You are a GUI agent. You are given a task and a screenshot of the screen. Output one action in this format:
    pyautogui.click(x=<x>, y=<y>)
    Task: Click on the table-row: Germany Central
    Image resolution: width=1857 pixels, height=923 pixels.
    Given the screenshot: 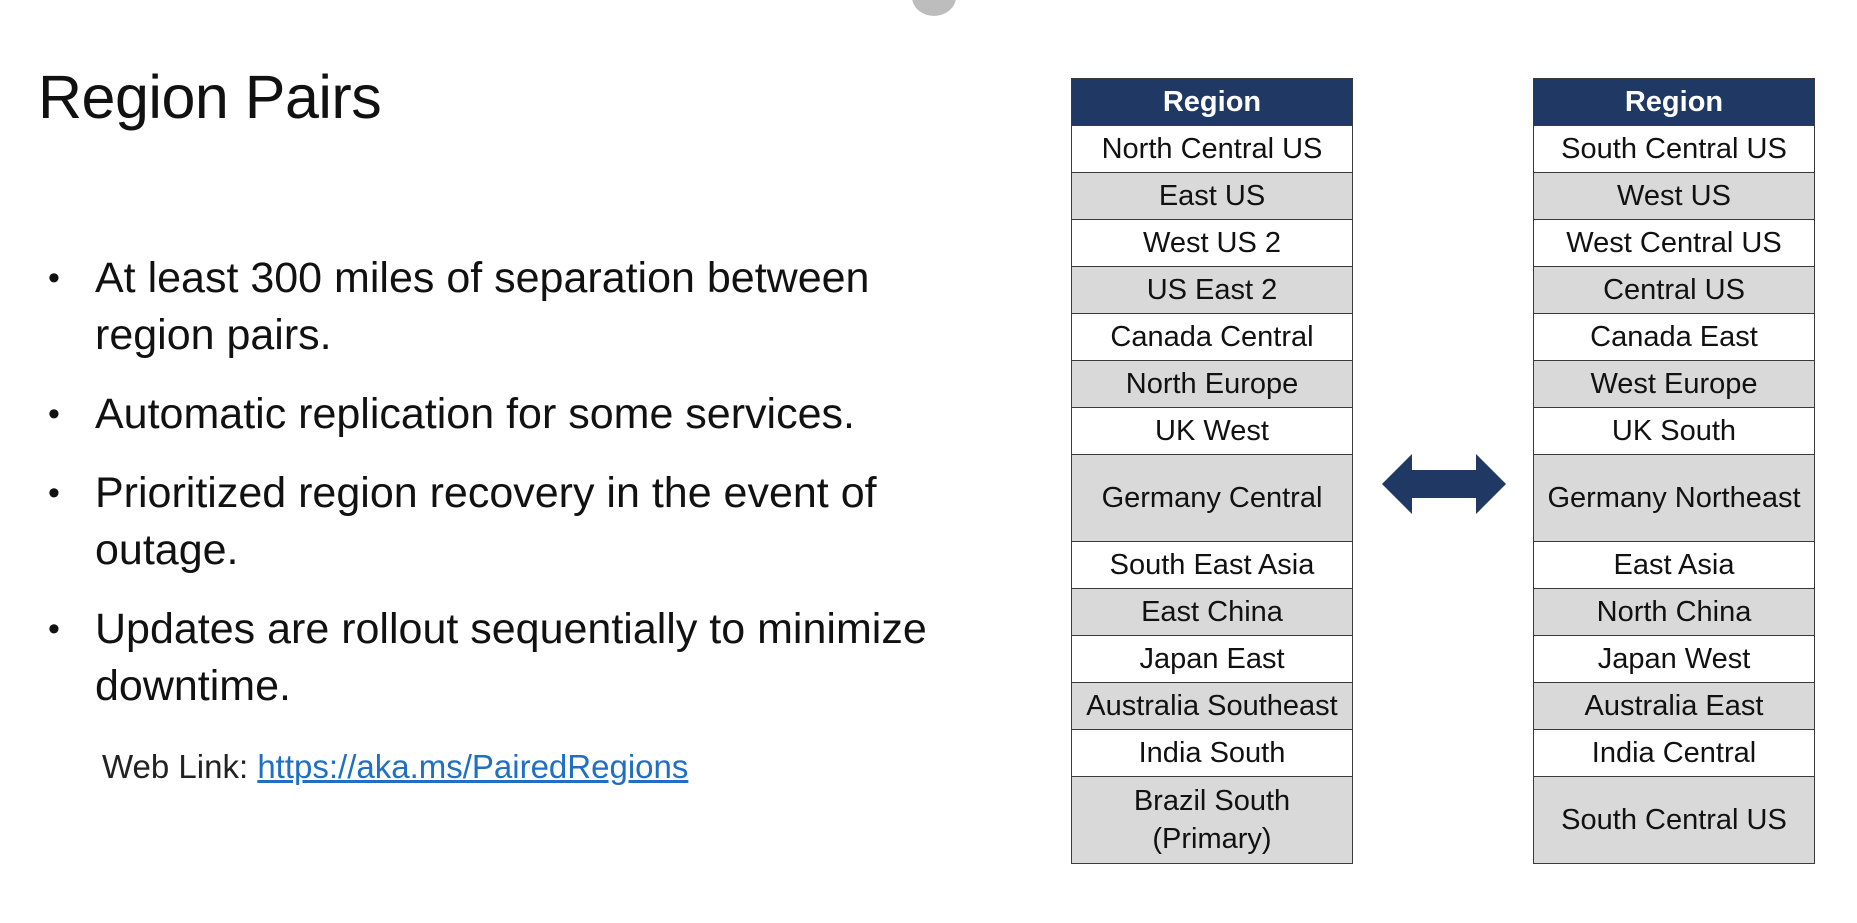 What is the action you would take?
    pyautogui.click(x=1212, y=498)
    